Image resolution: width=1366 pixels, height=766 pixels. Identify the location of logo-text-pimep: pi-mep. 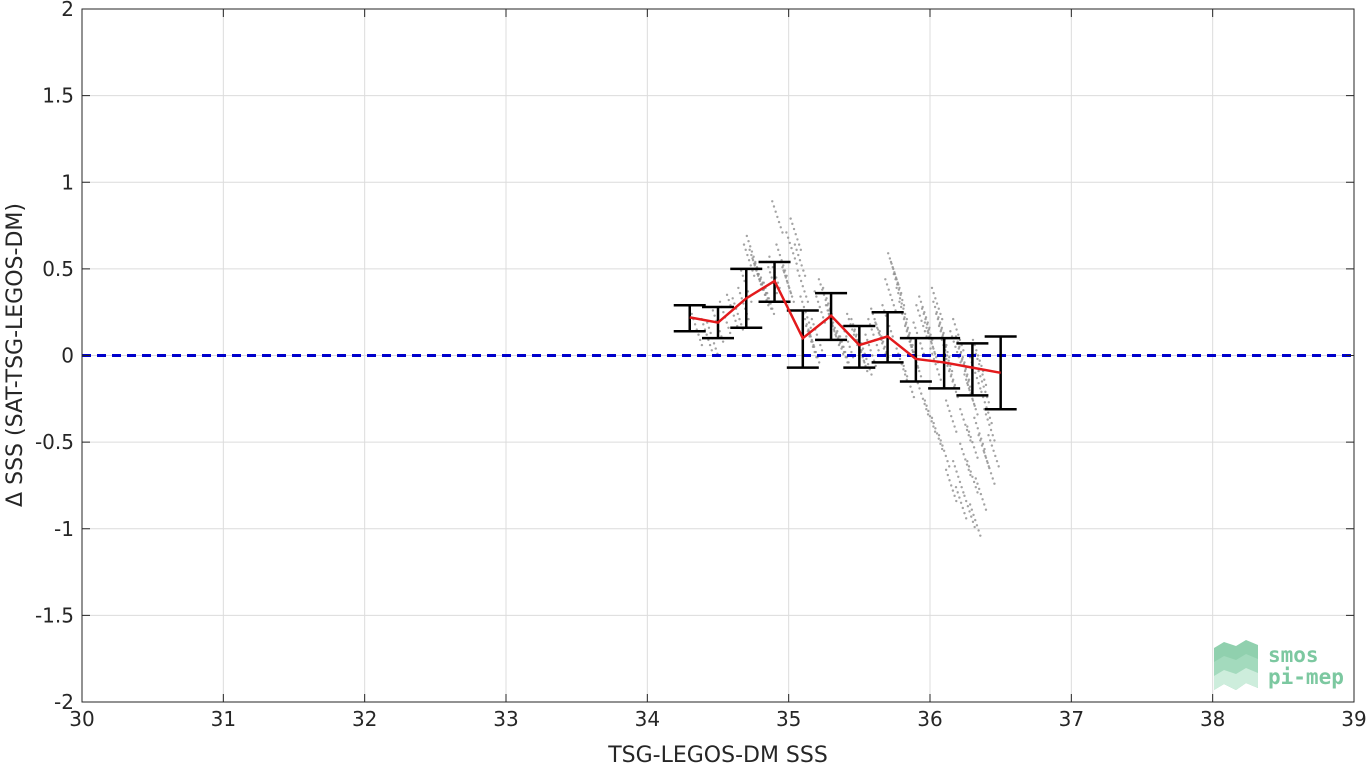
(1306, 677).